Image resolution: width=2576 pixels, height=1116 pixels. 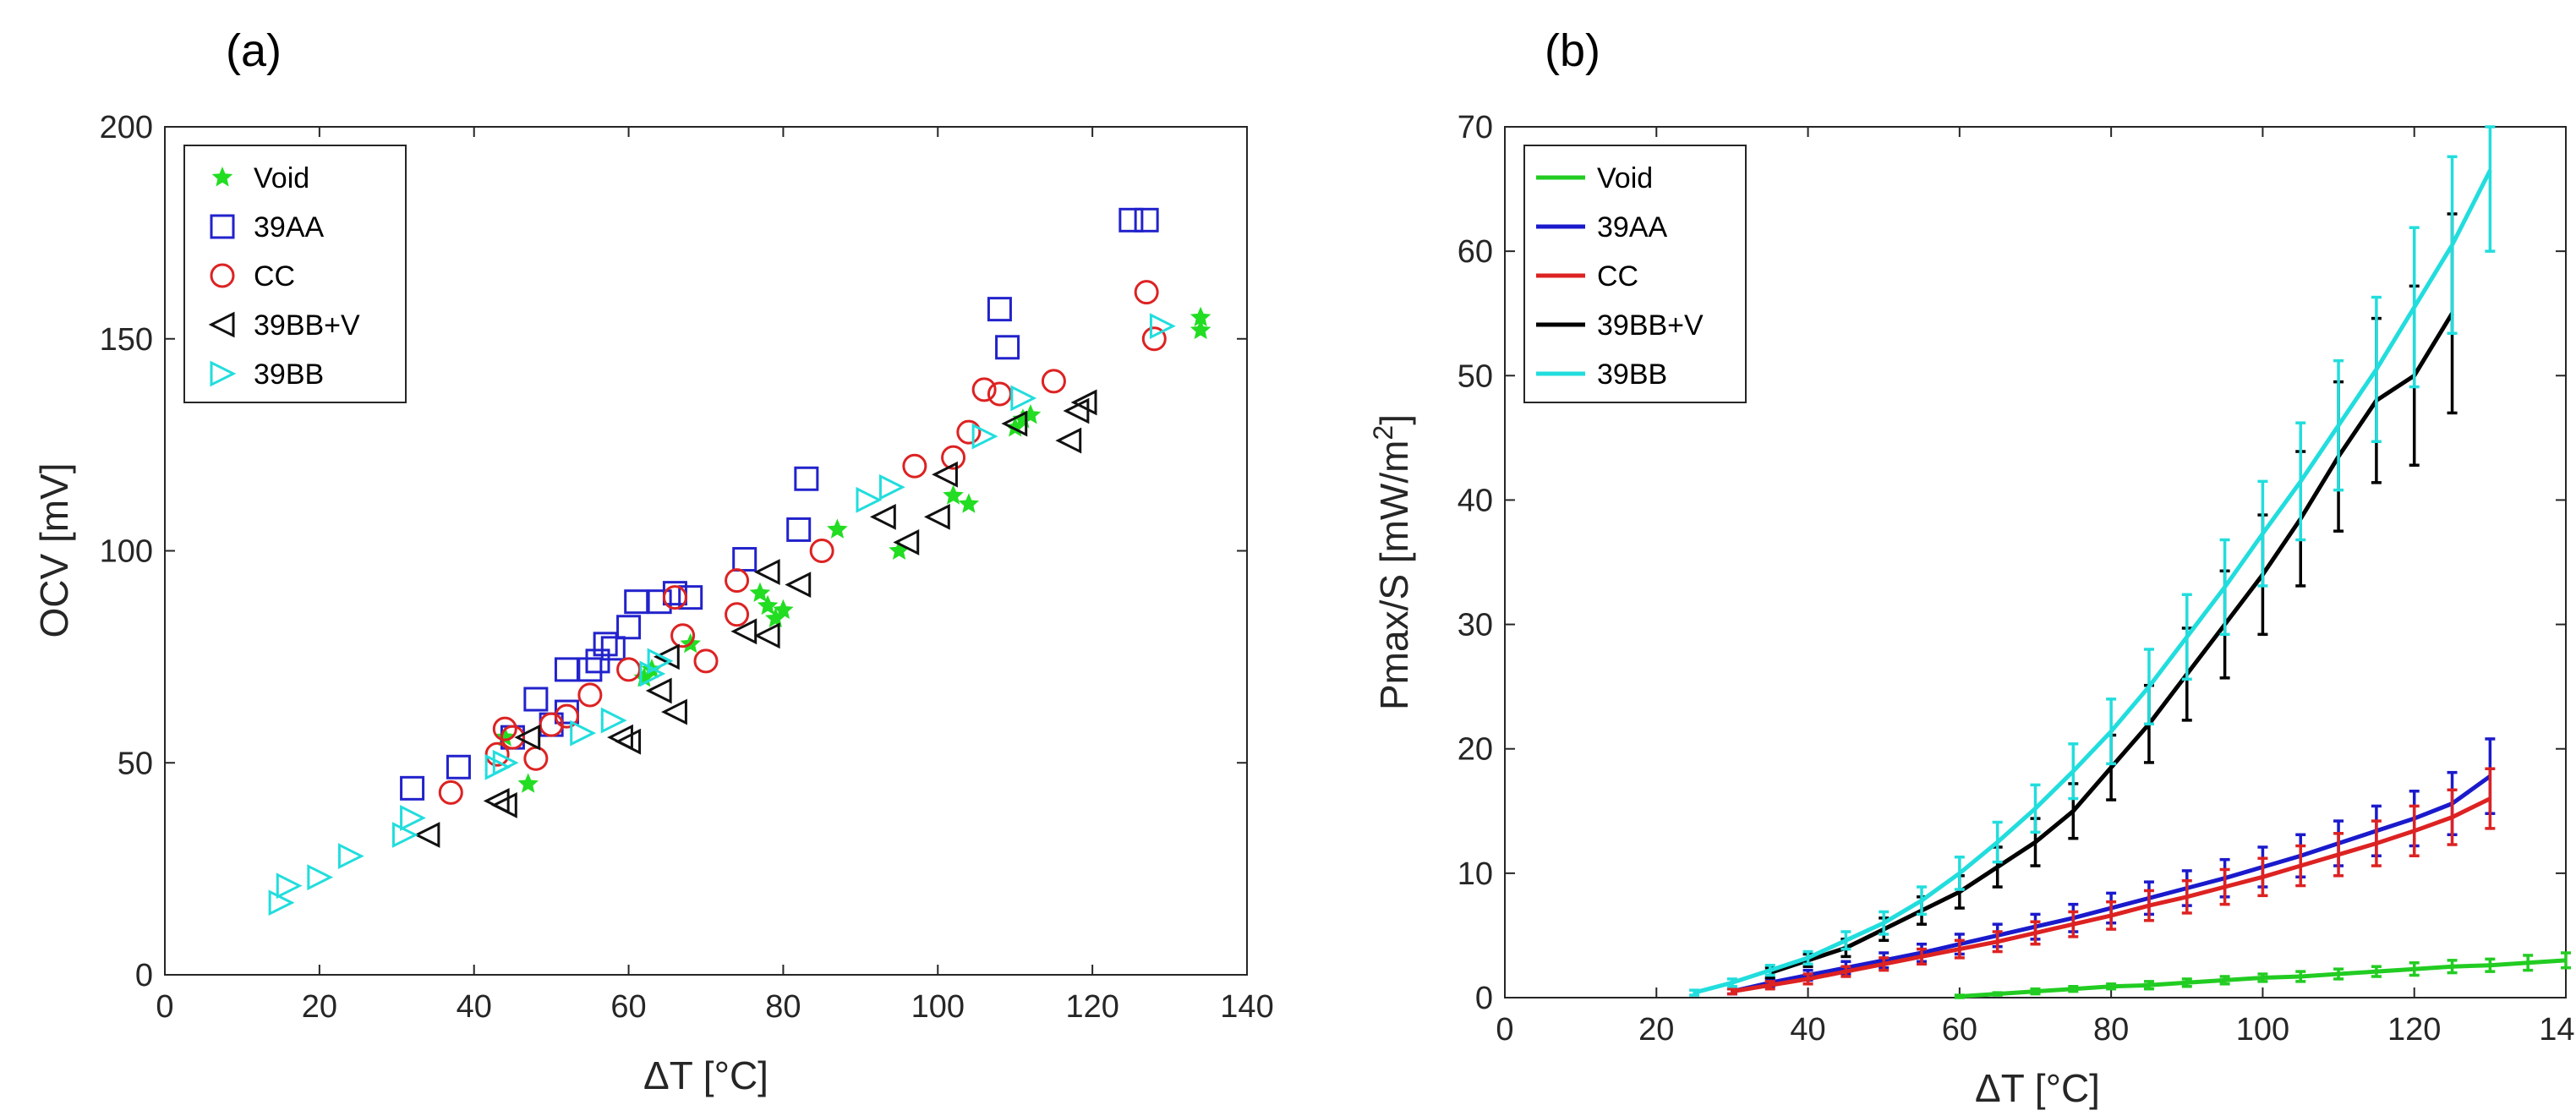 I want to click on legend-b-label: CC, so click(x=1618, y=276).